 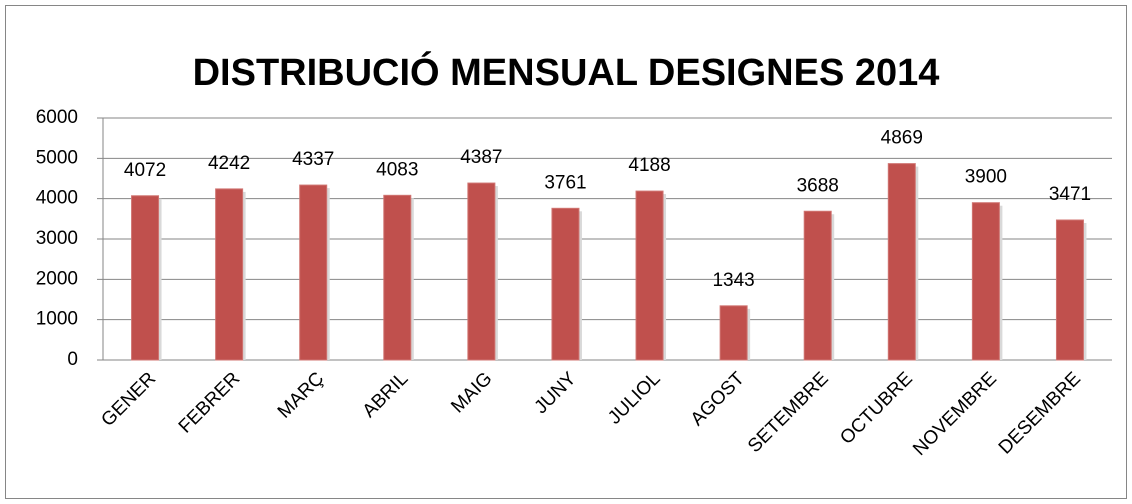 What do you see at coordinates (145, 170) in the screenshot?
I see `data-label: 4072` at bounding box center [145, 170].